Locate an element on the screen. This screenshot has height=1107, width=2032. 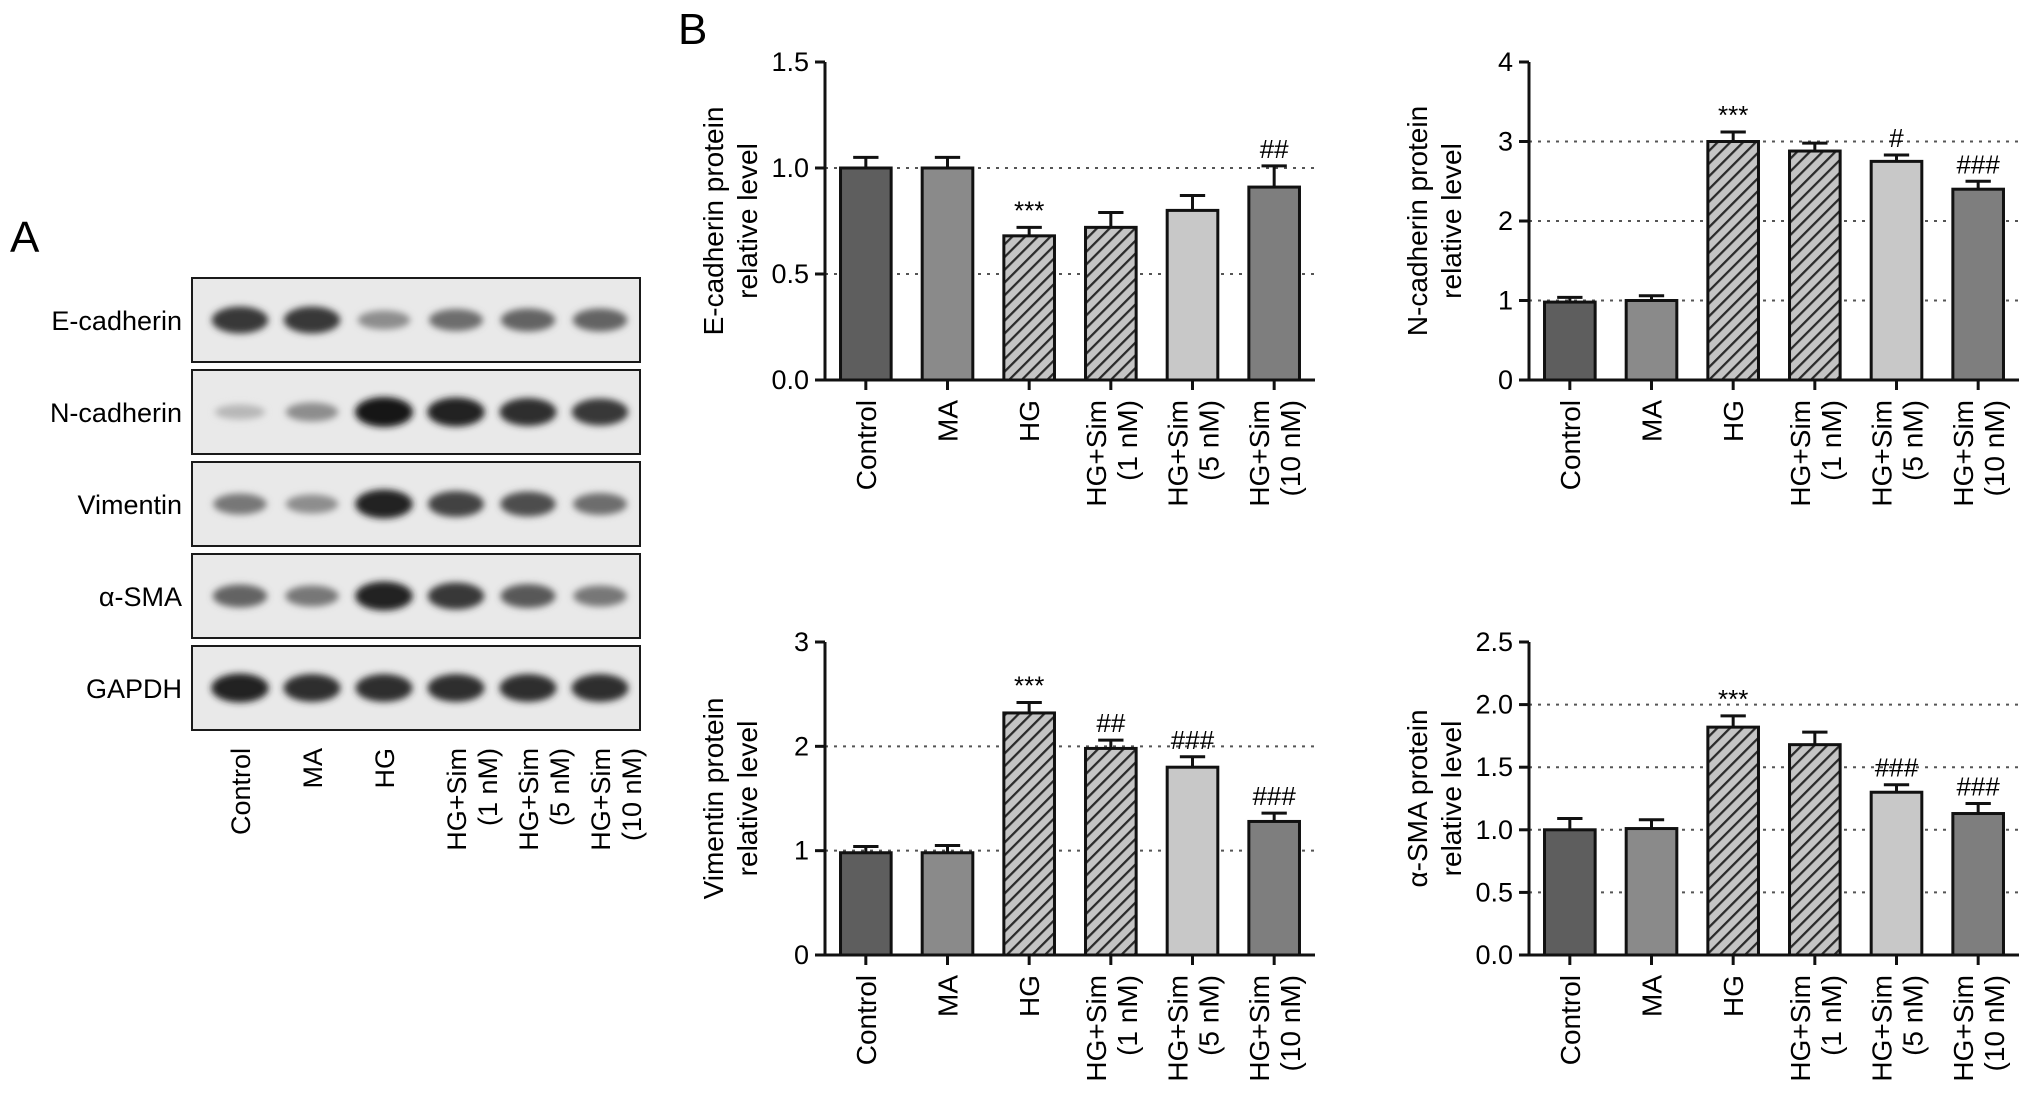
y-tick-label: 2.5 is located at coordinates (1494, 642).